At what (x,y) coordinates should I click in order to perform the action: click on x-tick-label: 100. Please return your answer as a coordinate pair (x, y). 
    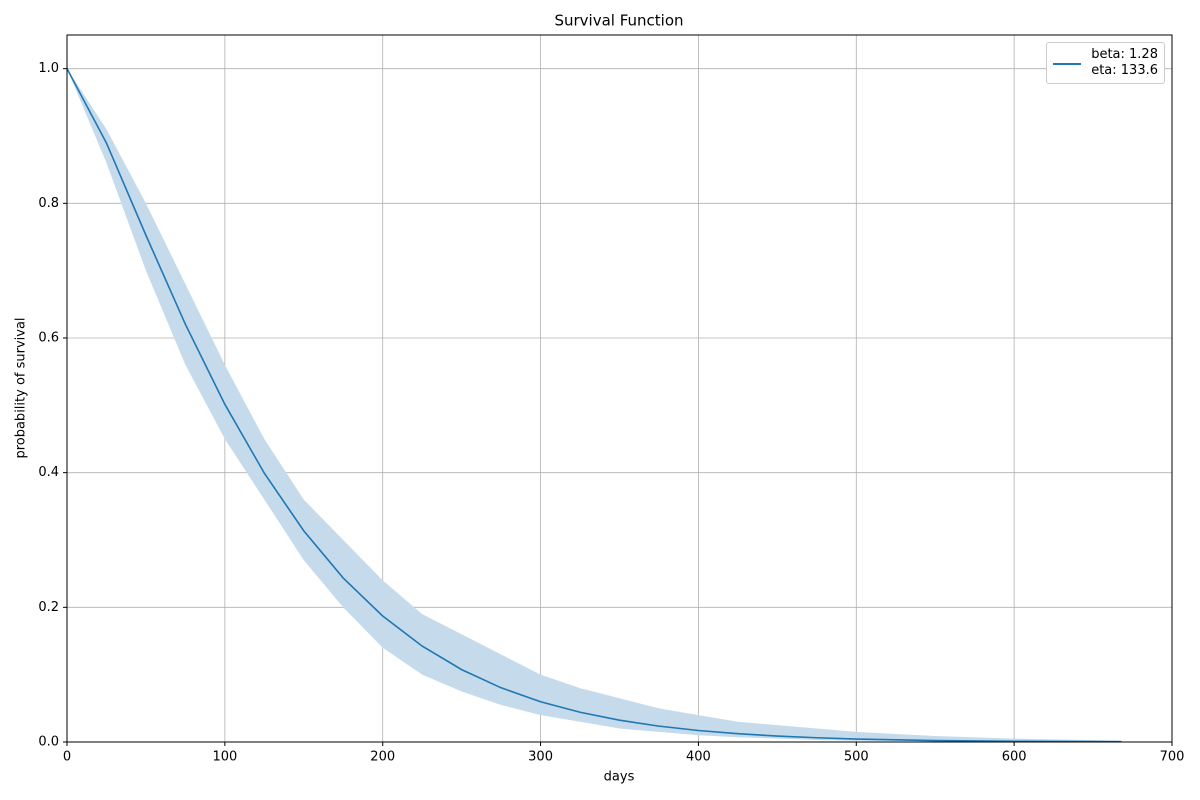
    Looking at the image, I should click on (224, 757).